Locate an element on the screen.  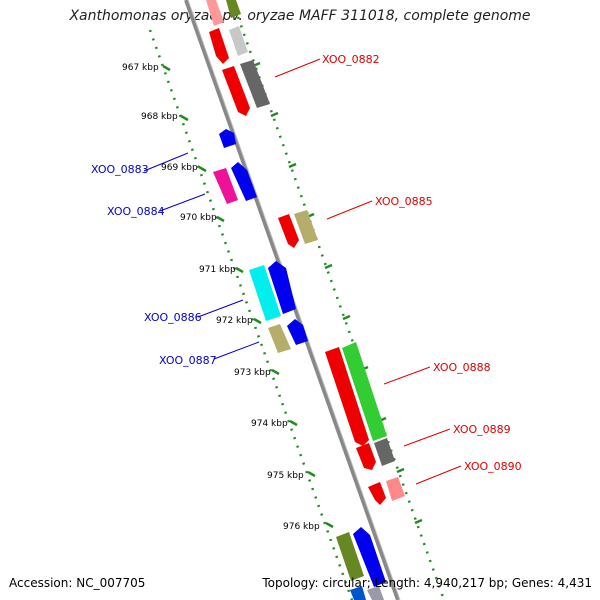
accession-text: Accession: NC_007705 is located at coordinates (77, 583).